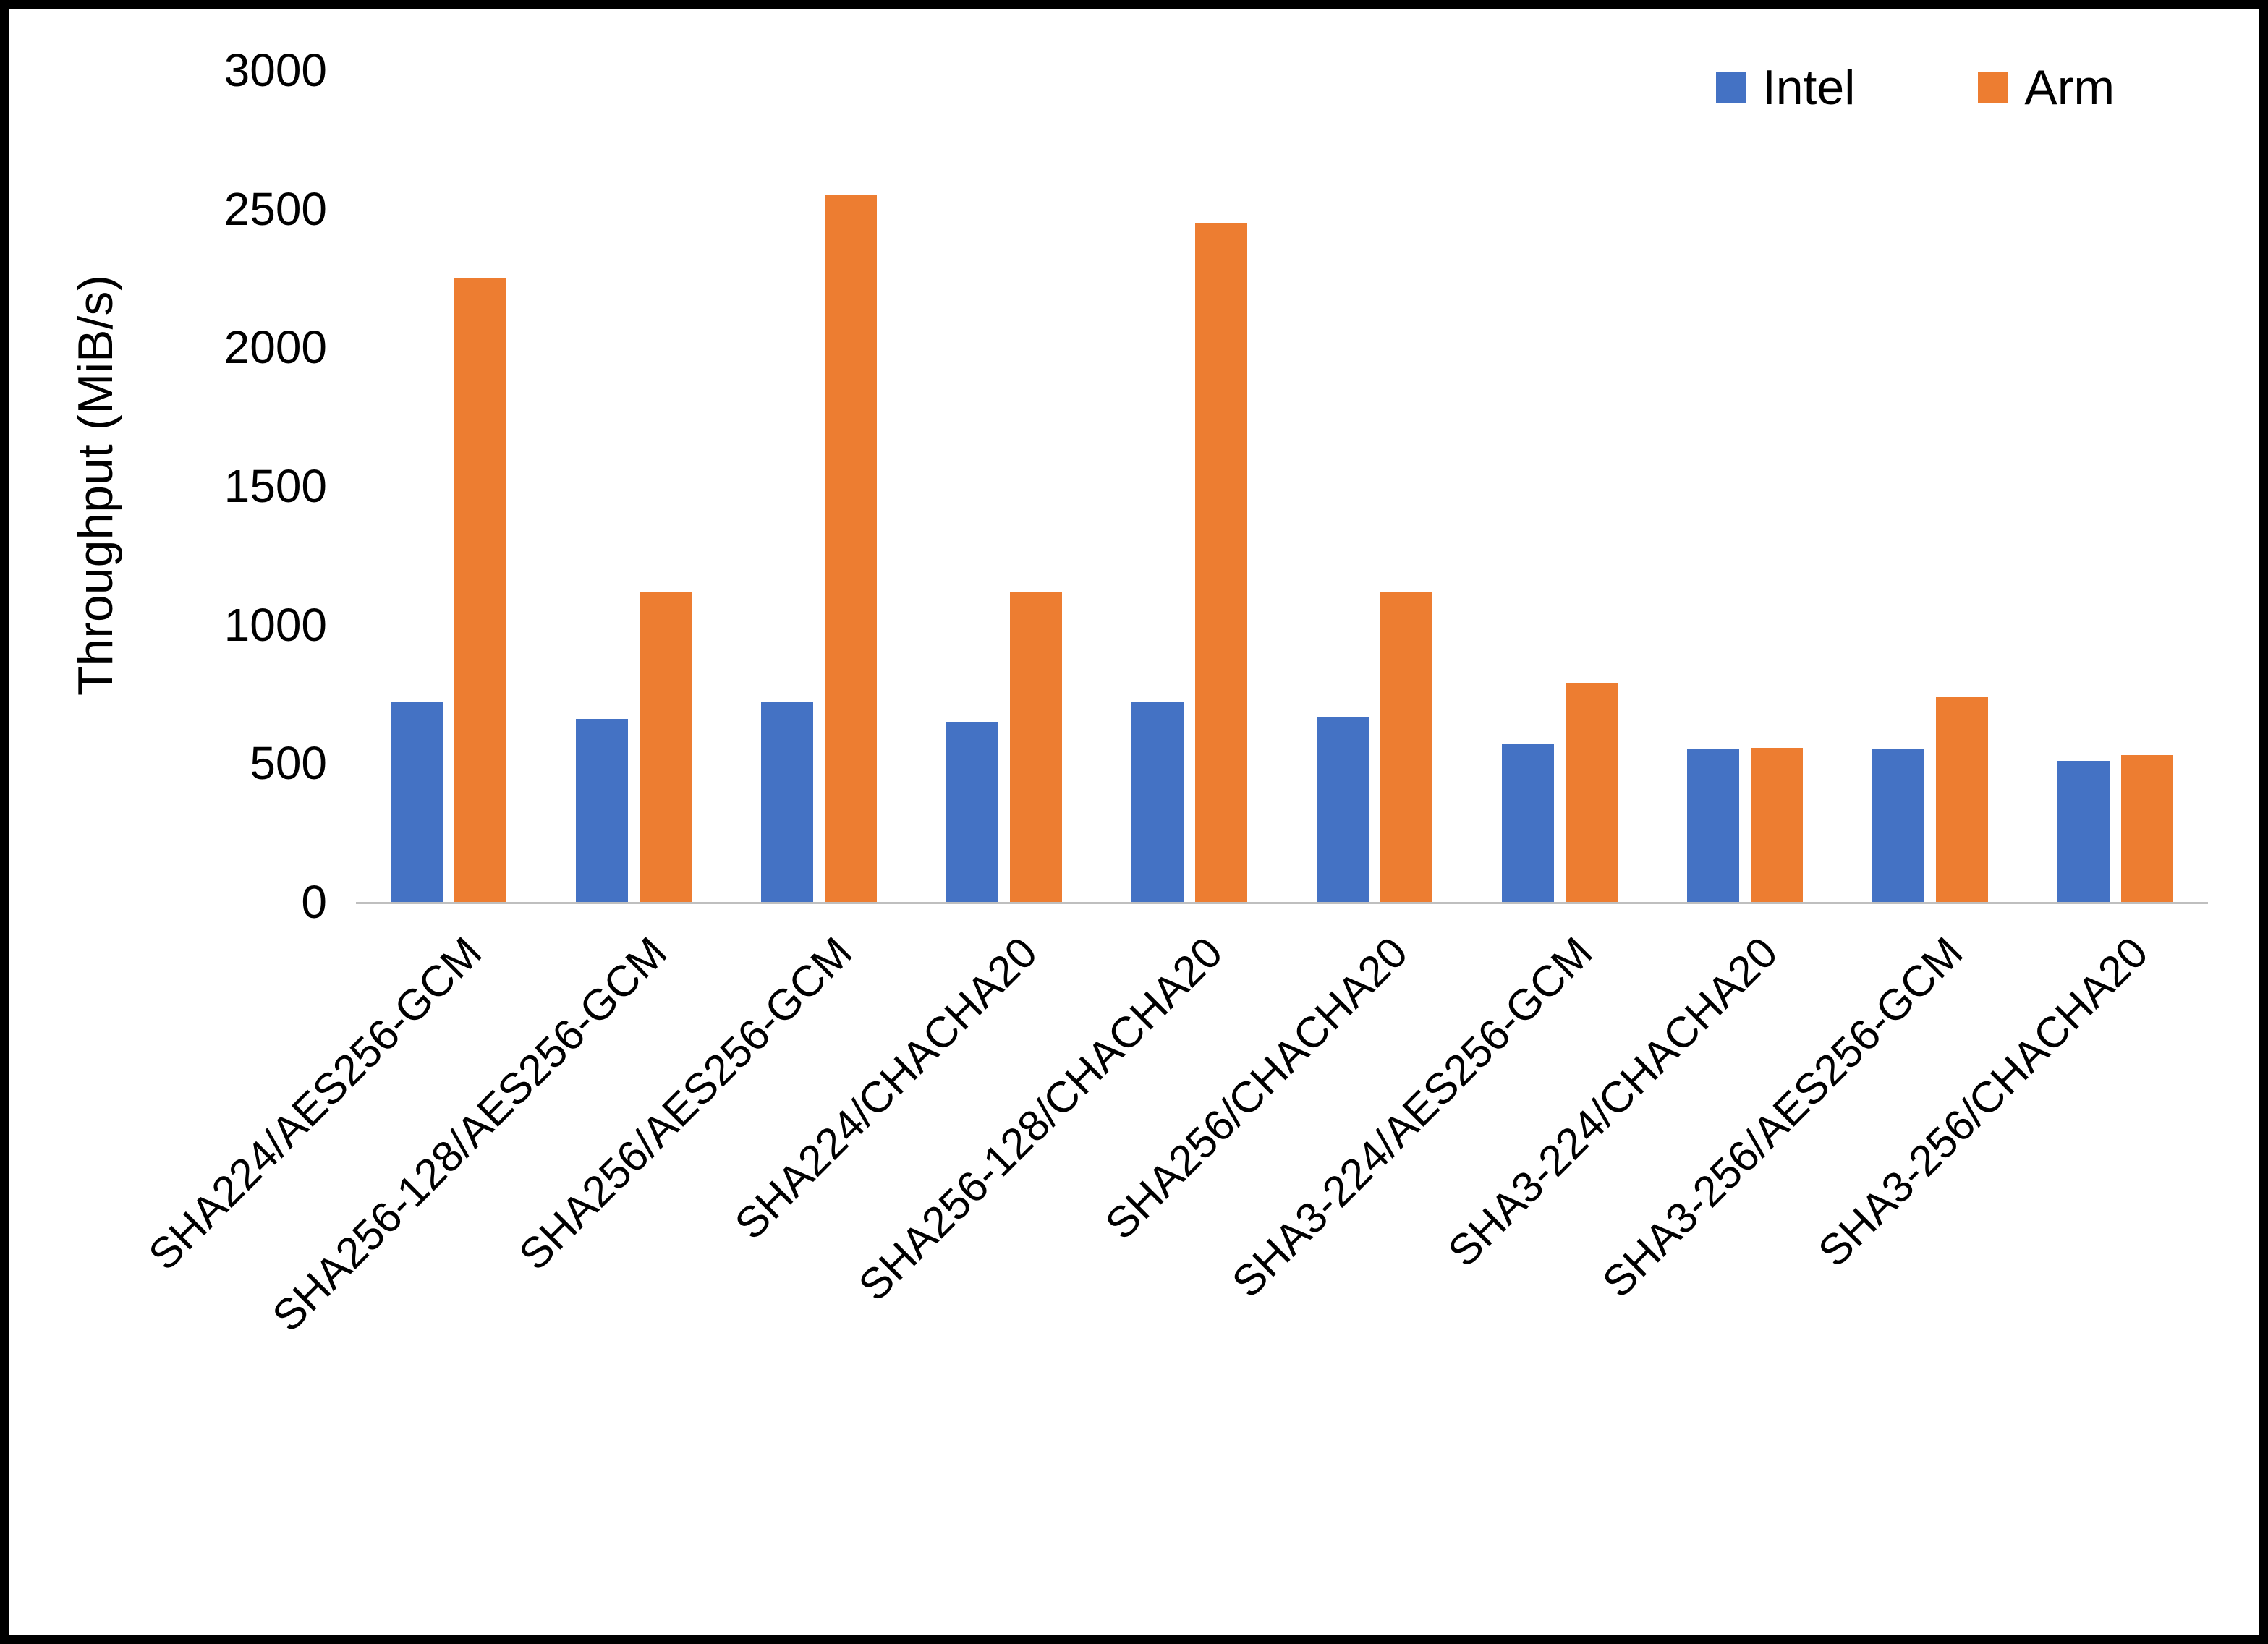 This screenshot has width=2268, height=1644. I want to click on x-category-label: SHA256-128/CHACHA20, so click(1040, 1119).